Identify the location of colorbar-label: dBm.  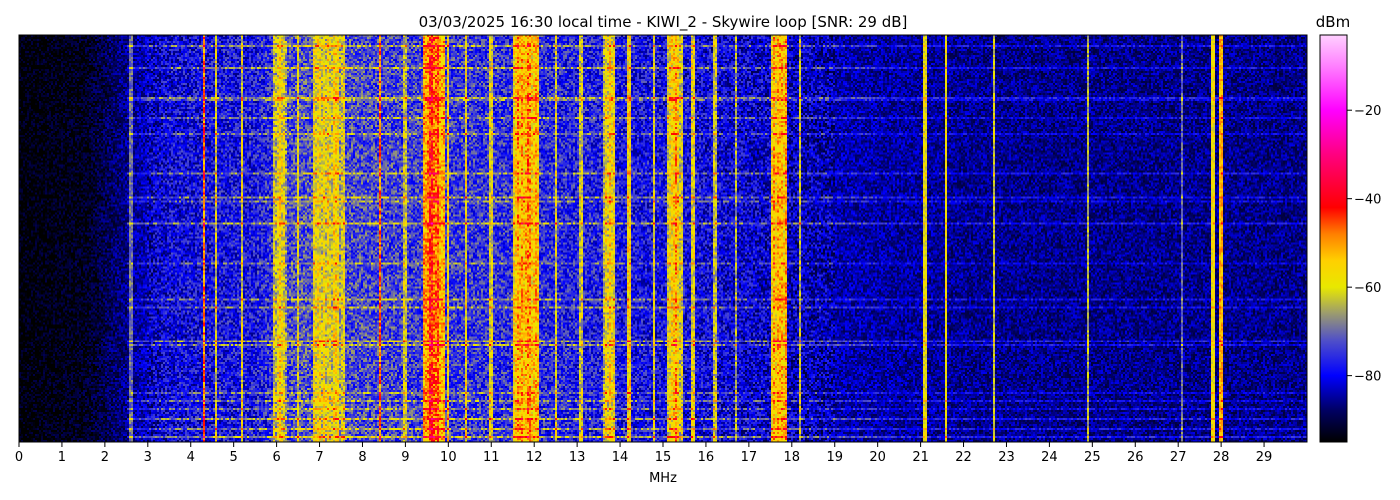
(1333, 22).